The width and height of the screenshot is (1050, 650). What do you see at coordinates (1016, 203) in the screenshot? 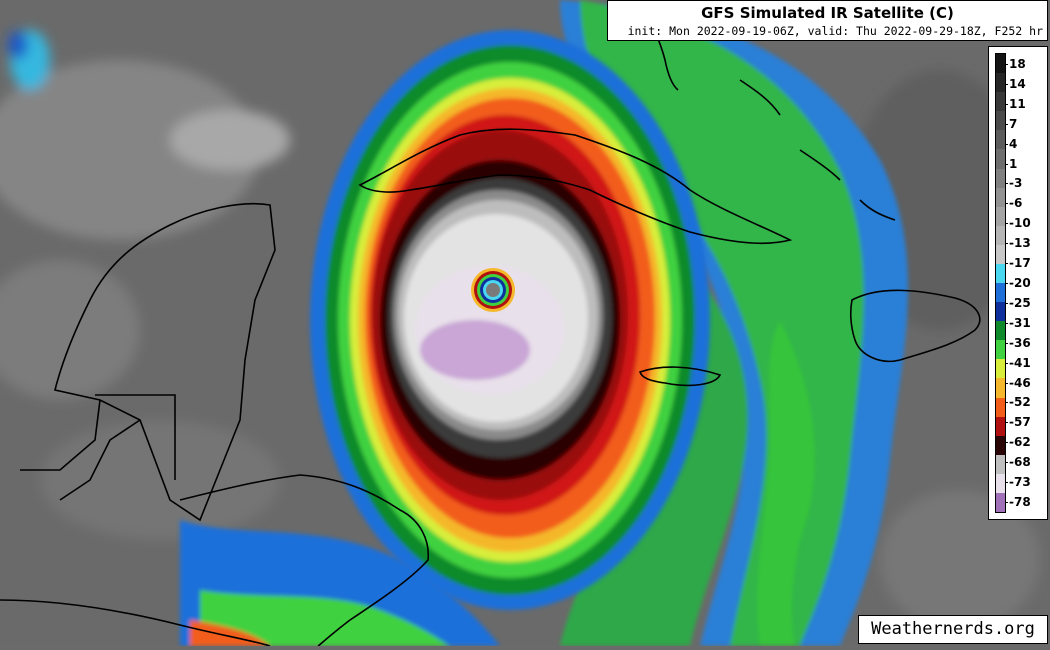
I see `colorbar-label: -6` at bounding box center [1016, 203].